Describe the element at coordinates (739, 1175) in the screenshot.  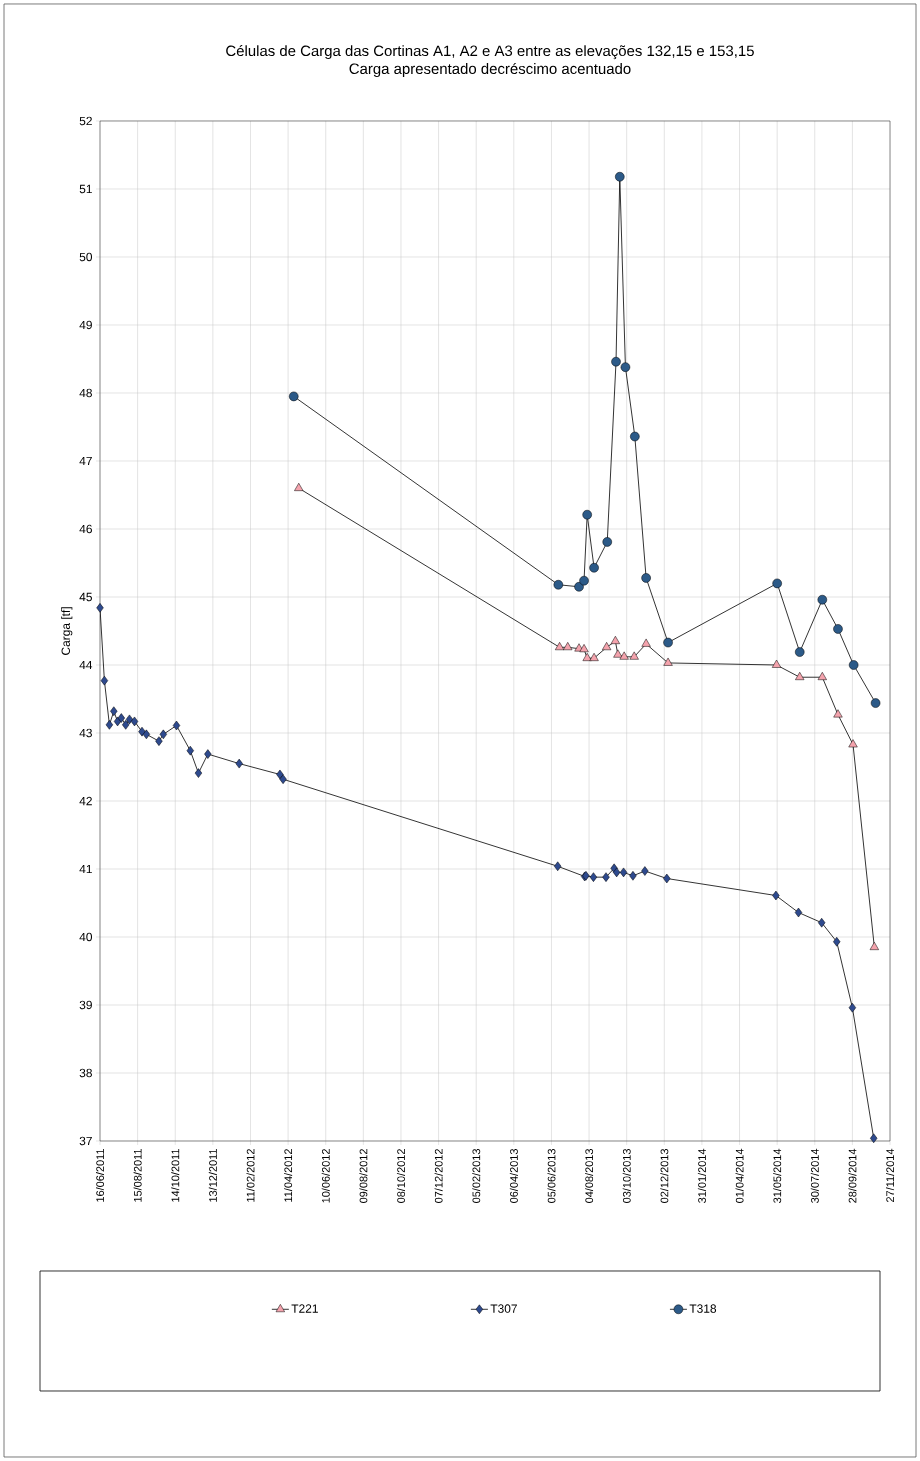
I see `x-tick-label: 01/04/2014` at that location.